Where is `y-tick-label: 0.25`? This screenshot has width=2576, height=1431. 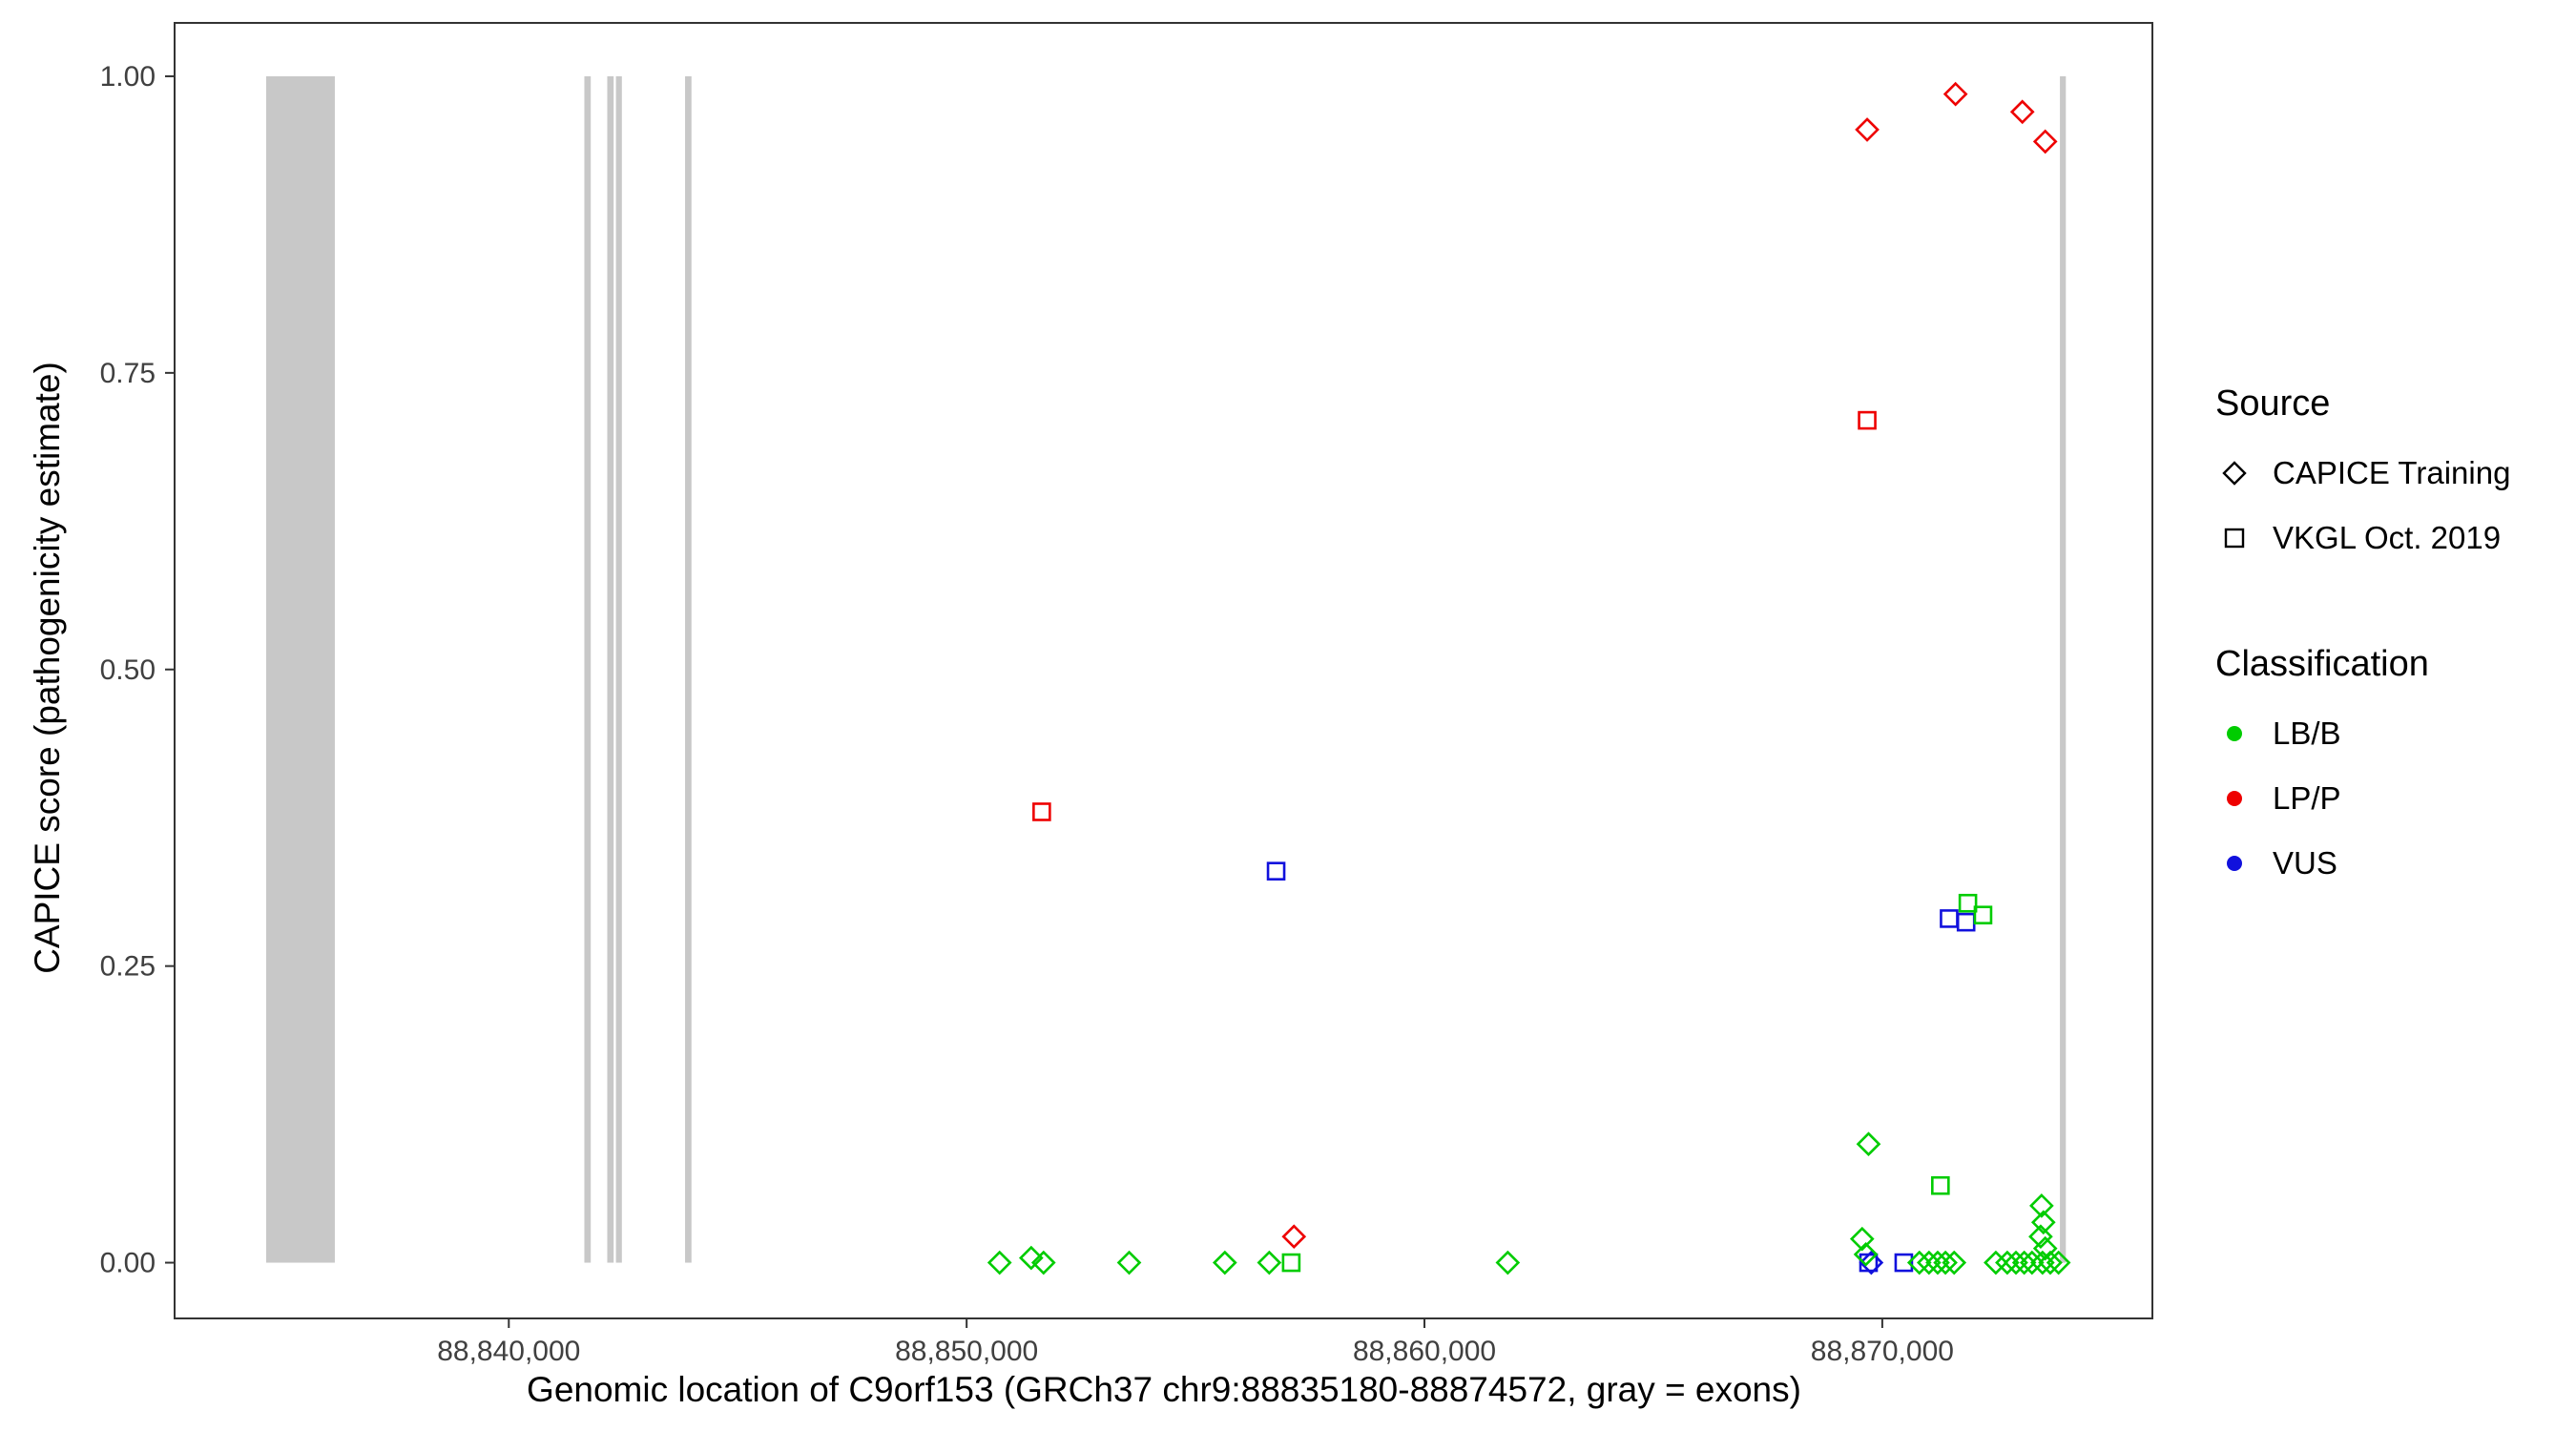 y-tick-label: 0.25 is located at coordinates (128, 967).